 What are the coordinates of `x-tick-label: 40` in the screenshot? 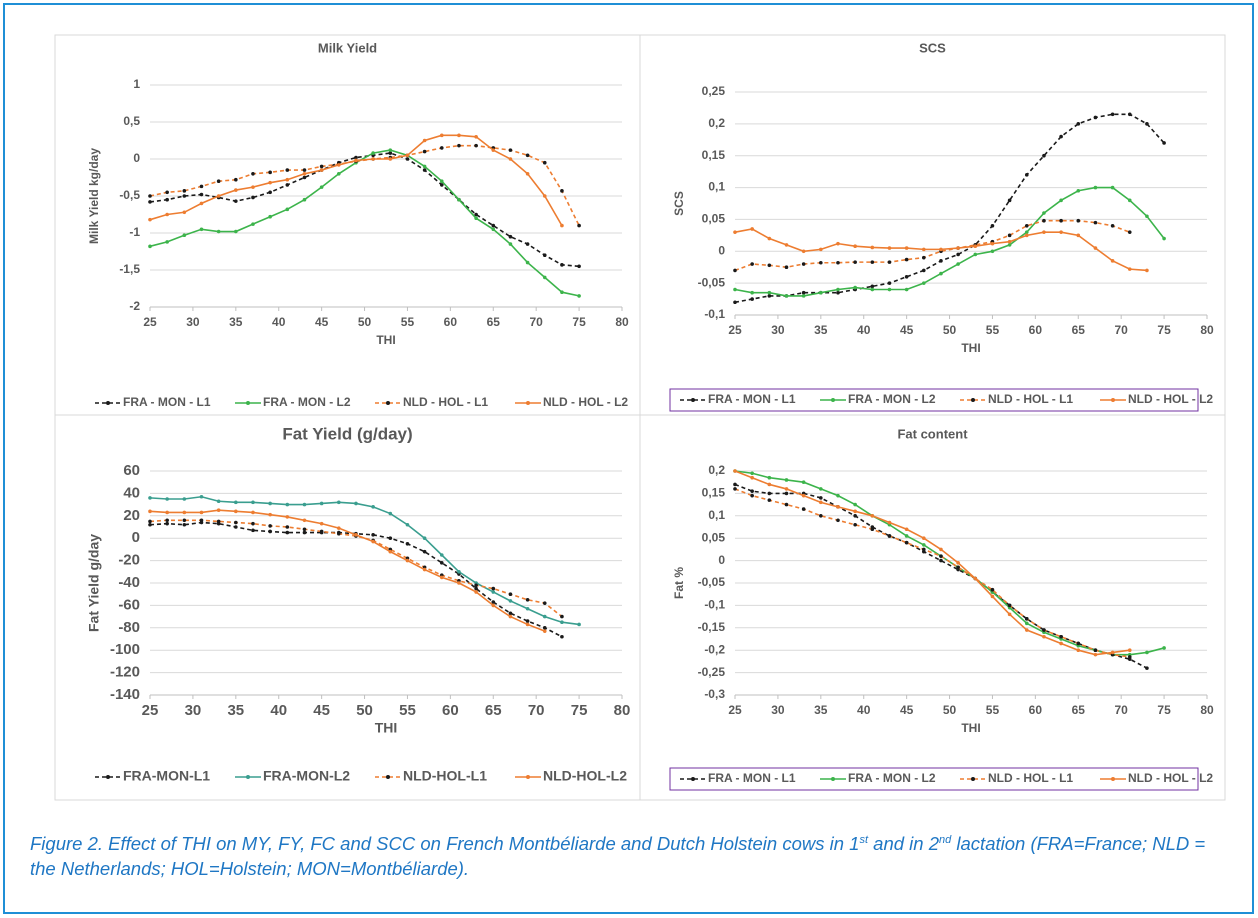 It's located at (278, 710).